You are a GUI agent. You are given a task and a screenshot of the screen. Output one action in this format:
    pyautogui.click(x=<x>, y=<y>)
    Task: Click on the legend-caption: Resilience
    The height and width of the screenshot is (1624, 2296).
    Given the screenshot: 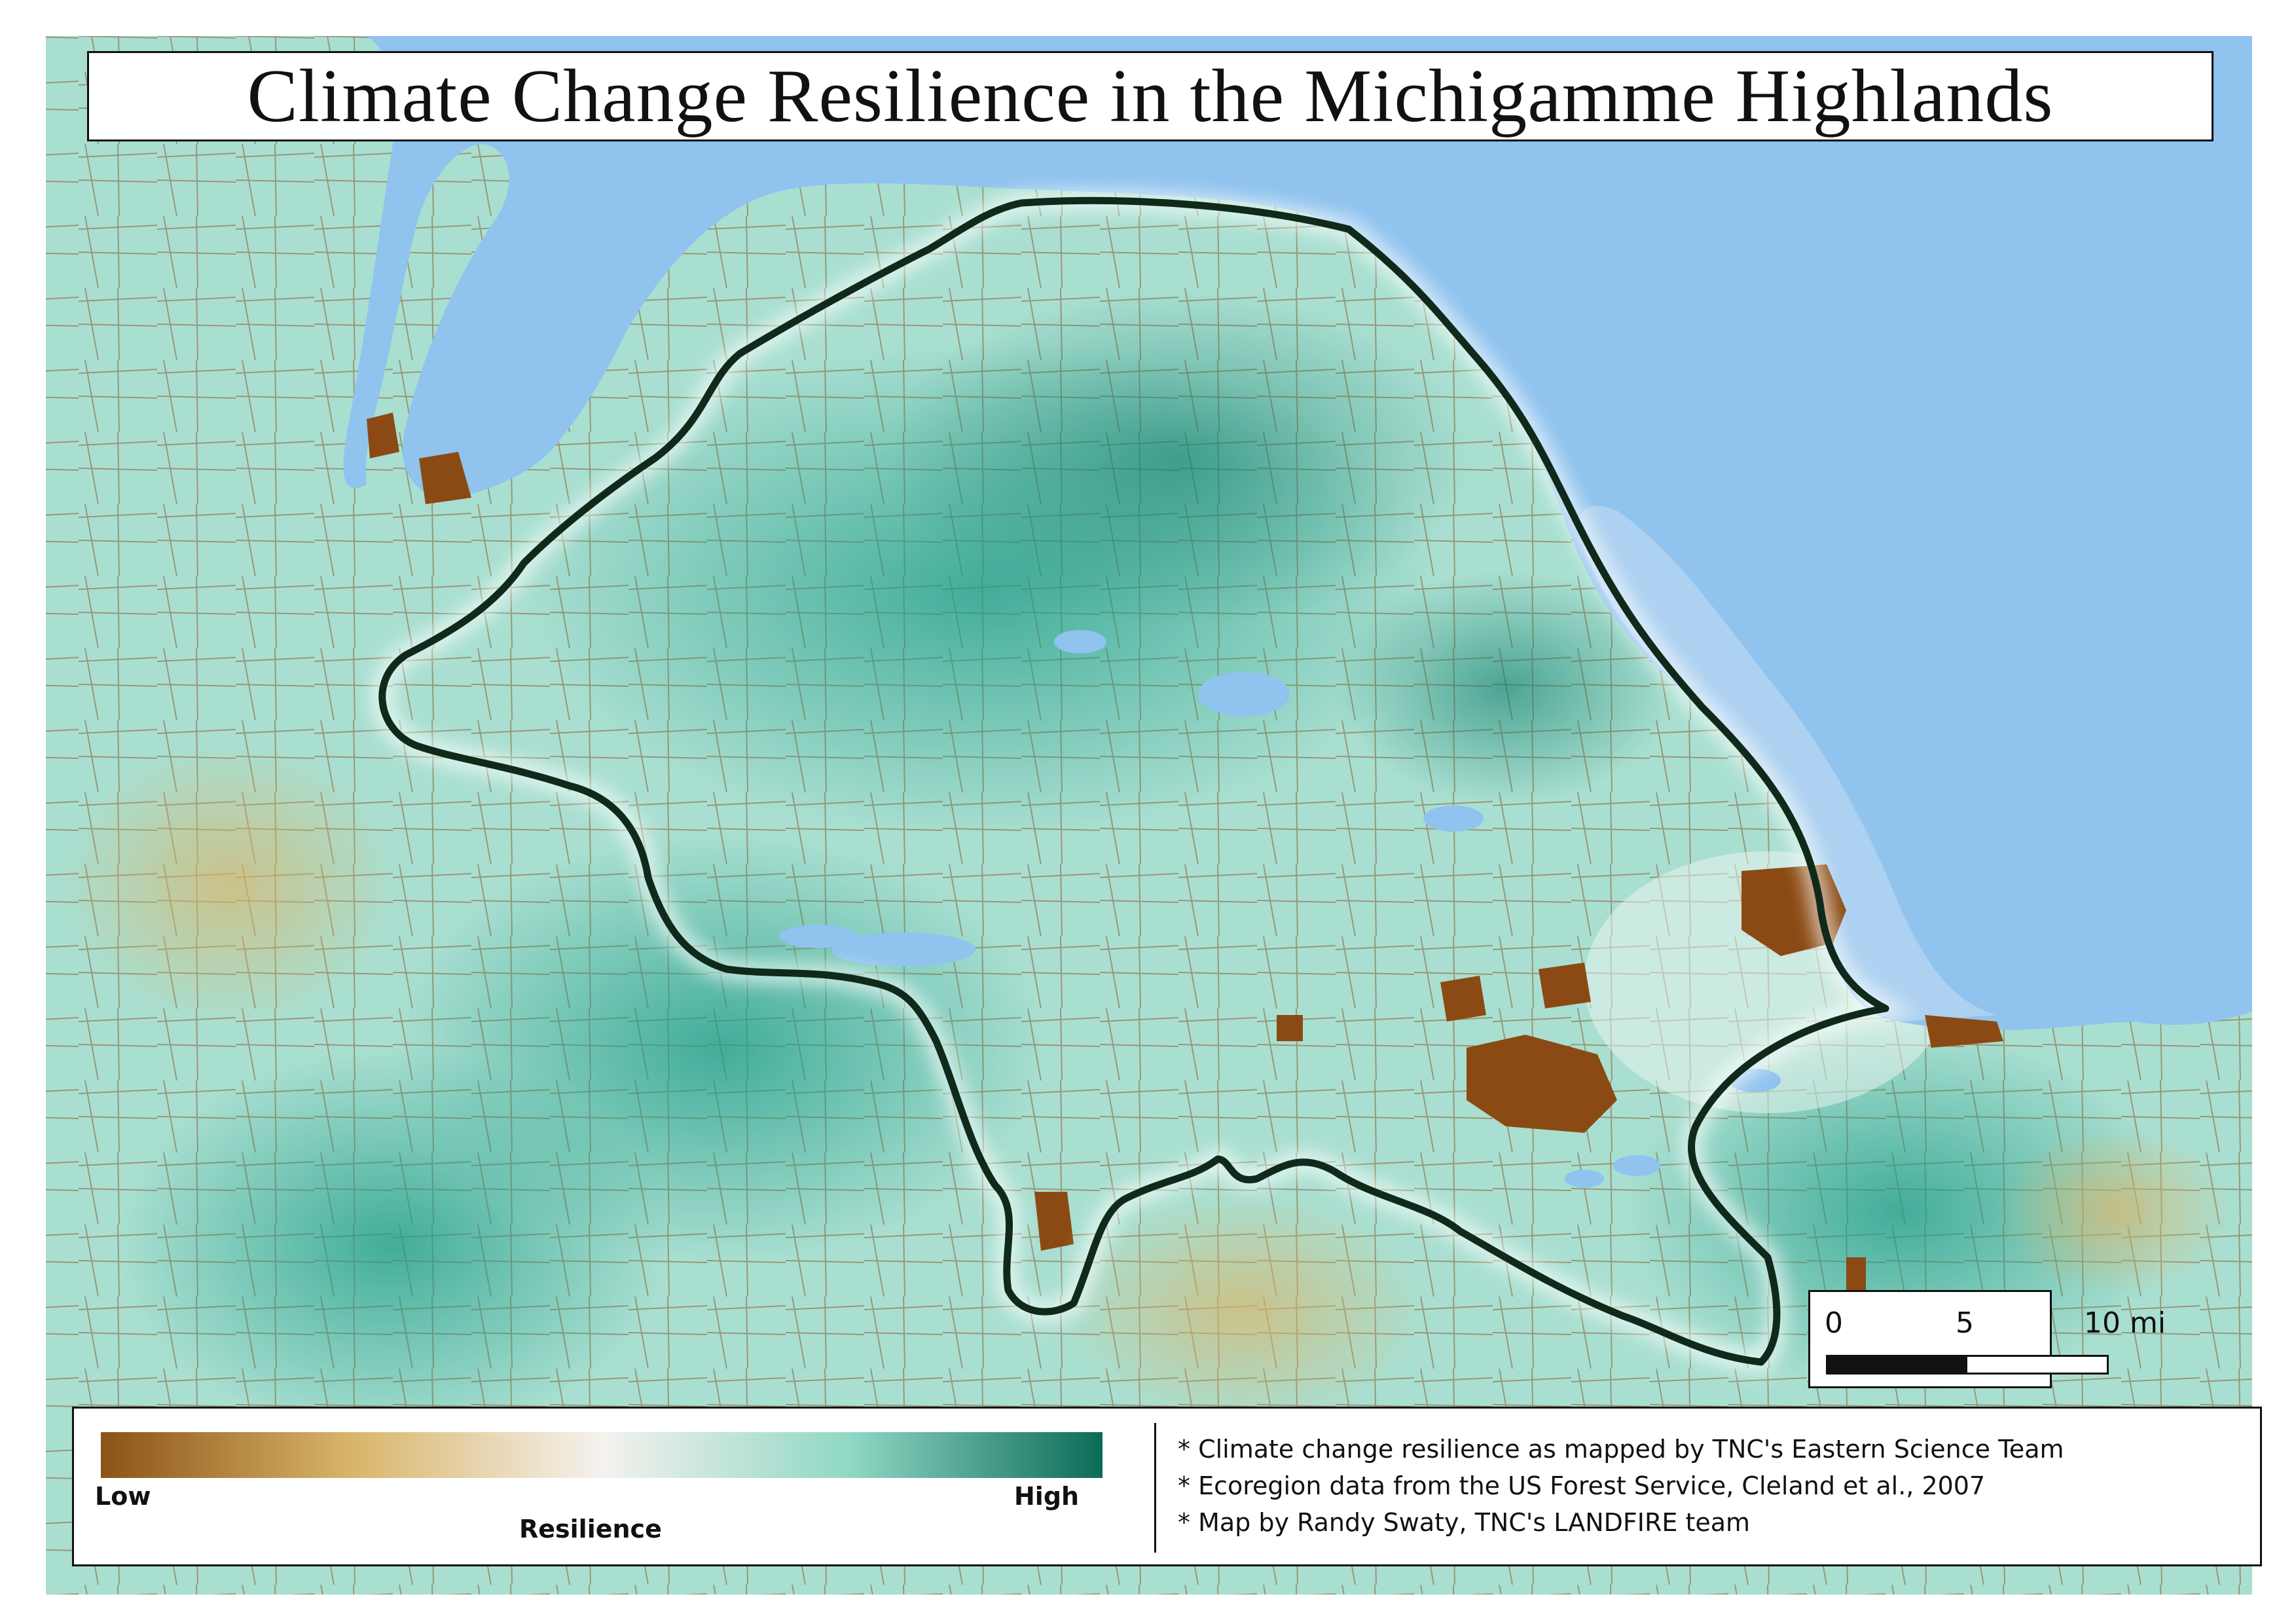 What is the action you would take?
    pyautogui.click(x=590, y=1529)
    